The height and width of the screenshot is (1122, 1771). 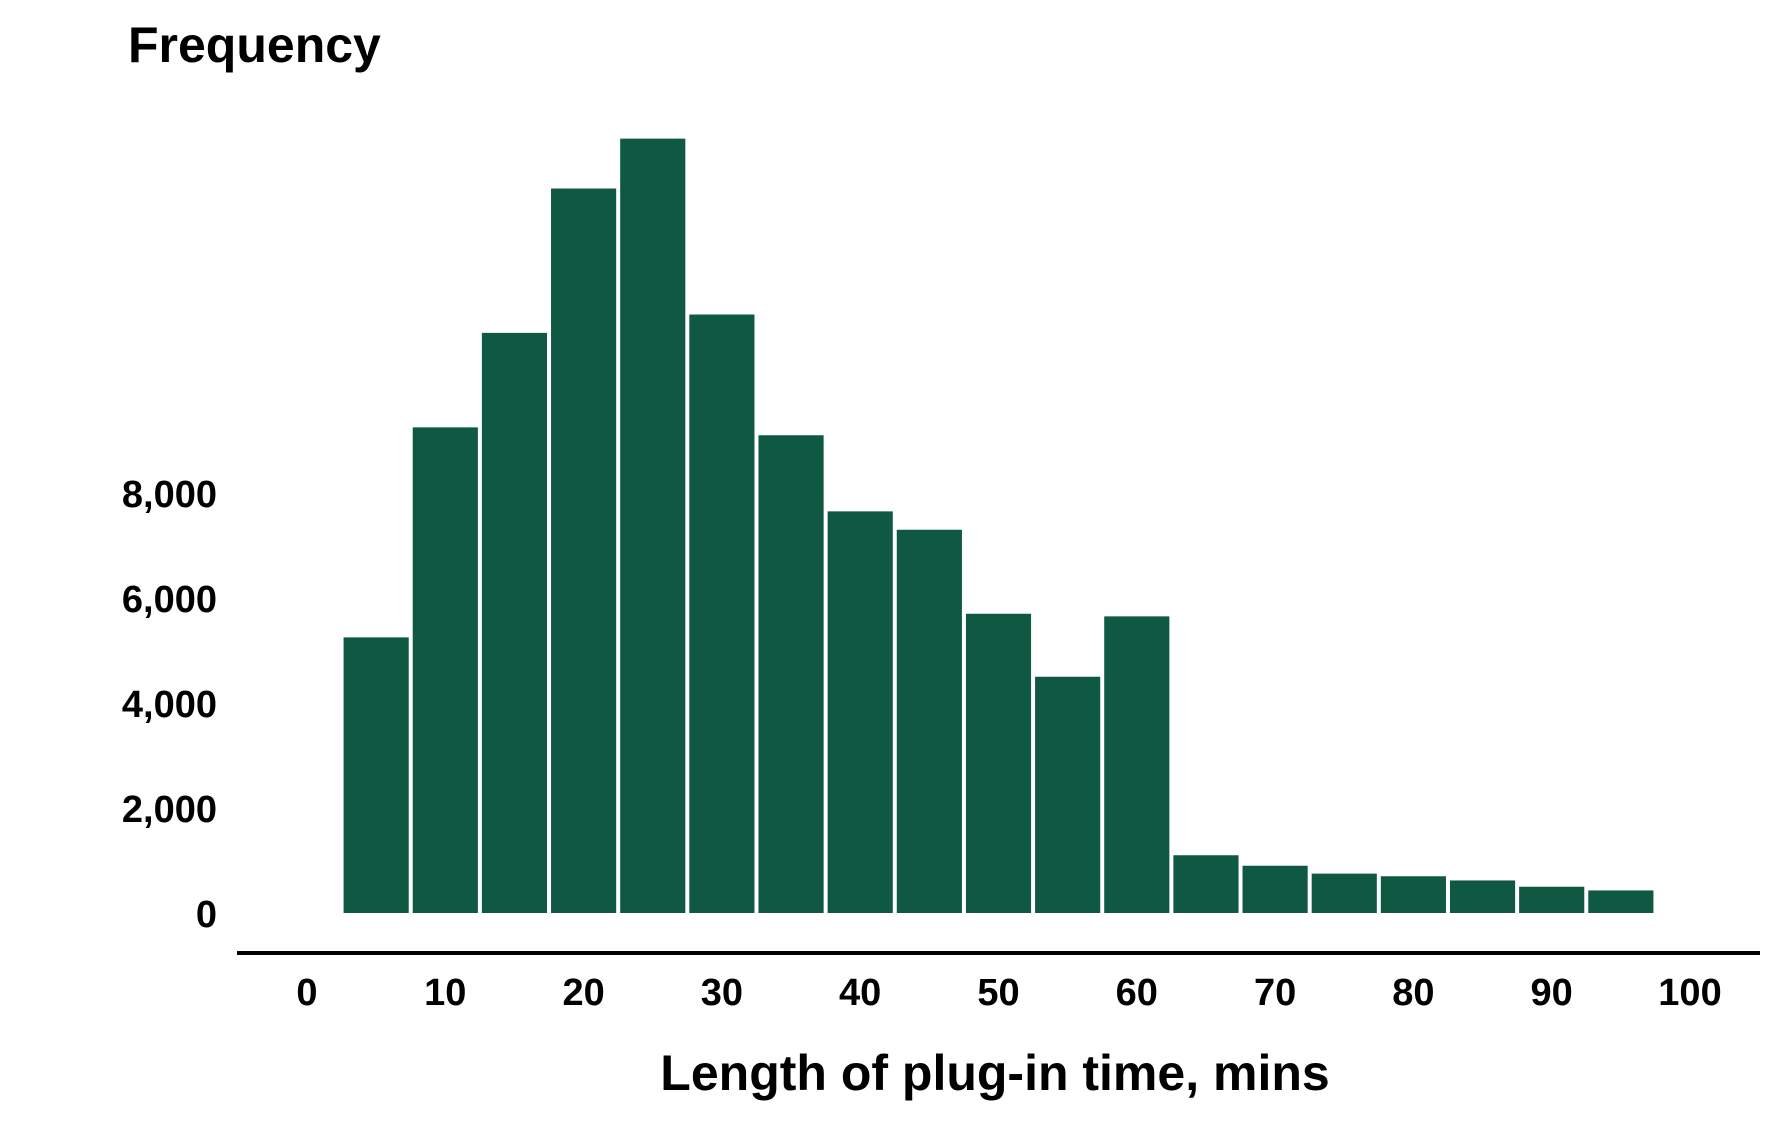 I want to click on x-tick-labels: 0 10 20 30 40 50 60 70 80 90 100, so click(x=1008, y=993).